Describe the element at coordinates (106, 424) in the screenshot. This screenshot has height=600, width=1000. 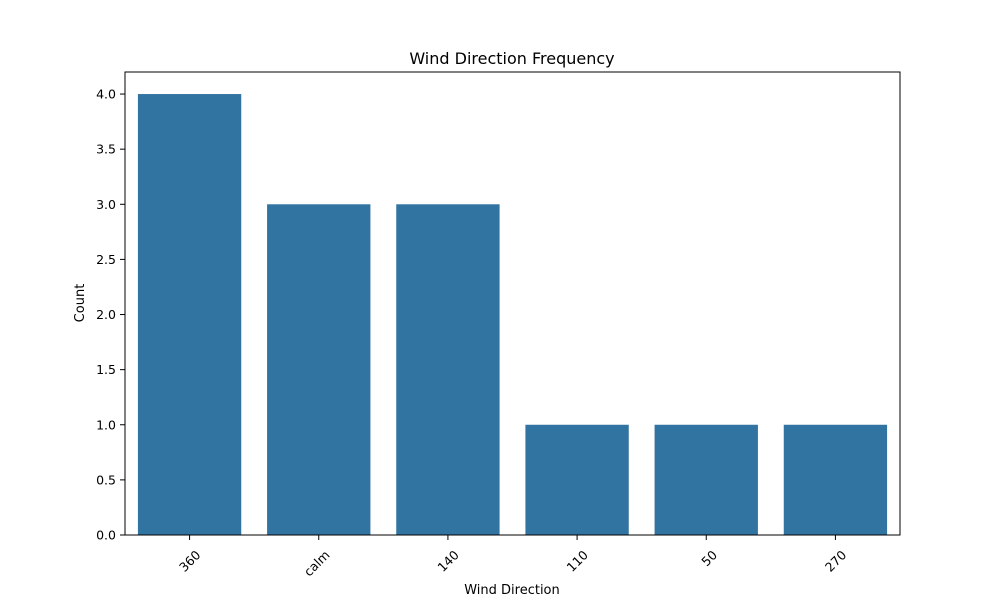
I see `y-tick-label: 1.0` at that location.